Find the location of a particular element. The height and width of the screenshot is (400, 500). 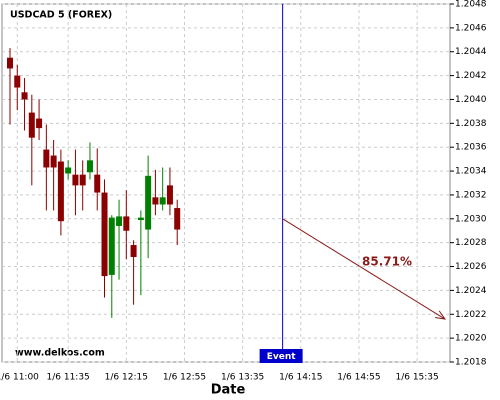

x-tick-label: 1/6 11:35 is located at coordinates (68, 378).